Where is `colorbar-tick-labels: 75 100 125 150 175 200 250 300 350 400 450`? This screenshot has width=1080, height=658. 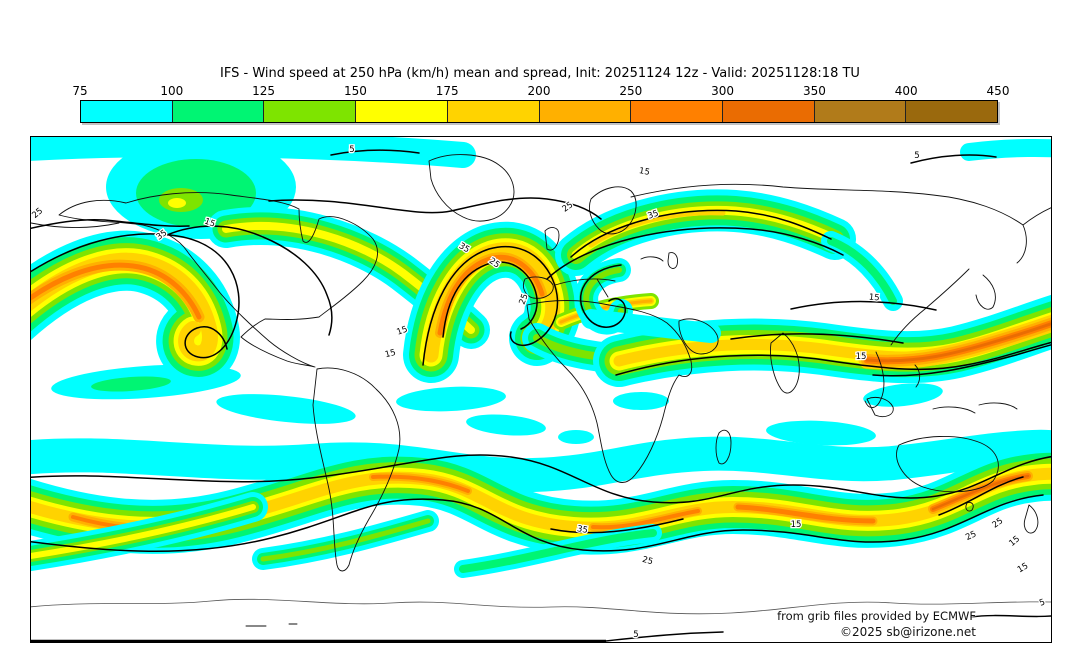 colorbar-tick-labels: 75 100 125 150 175 200 250 300 350 400 450 is located at coordinates (540, 91).